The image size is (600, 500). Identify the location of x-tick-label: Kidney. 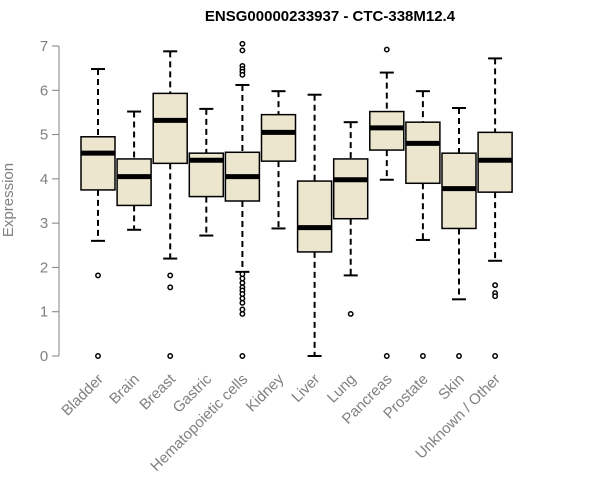
(265, 392).